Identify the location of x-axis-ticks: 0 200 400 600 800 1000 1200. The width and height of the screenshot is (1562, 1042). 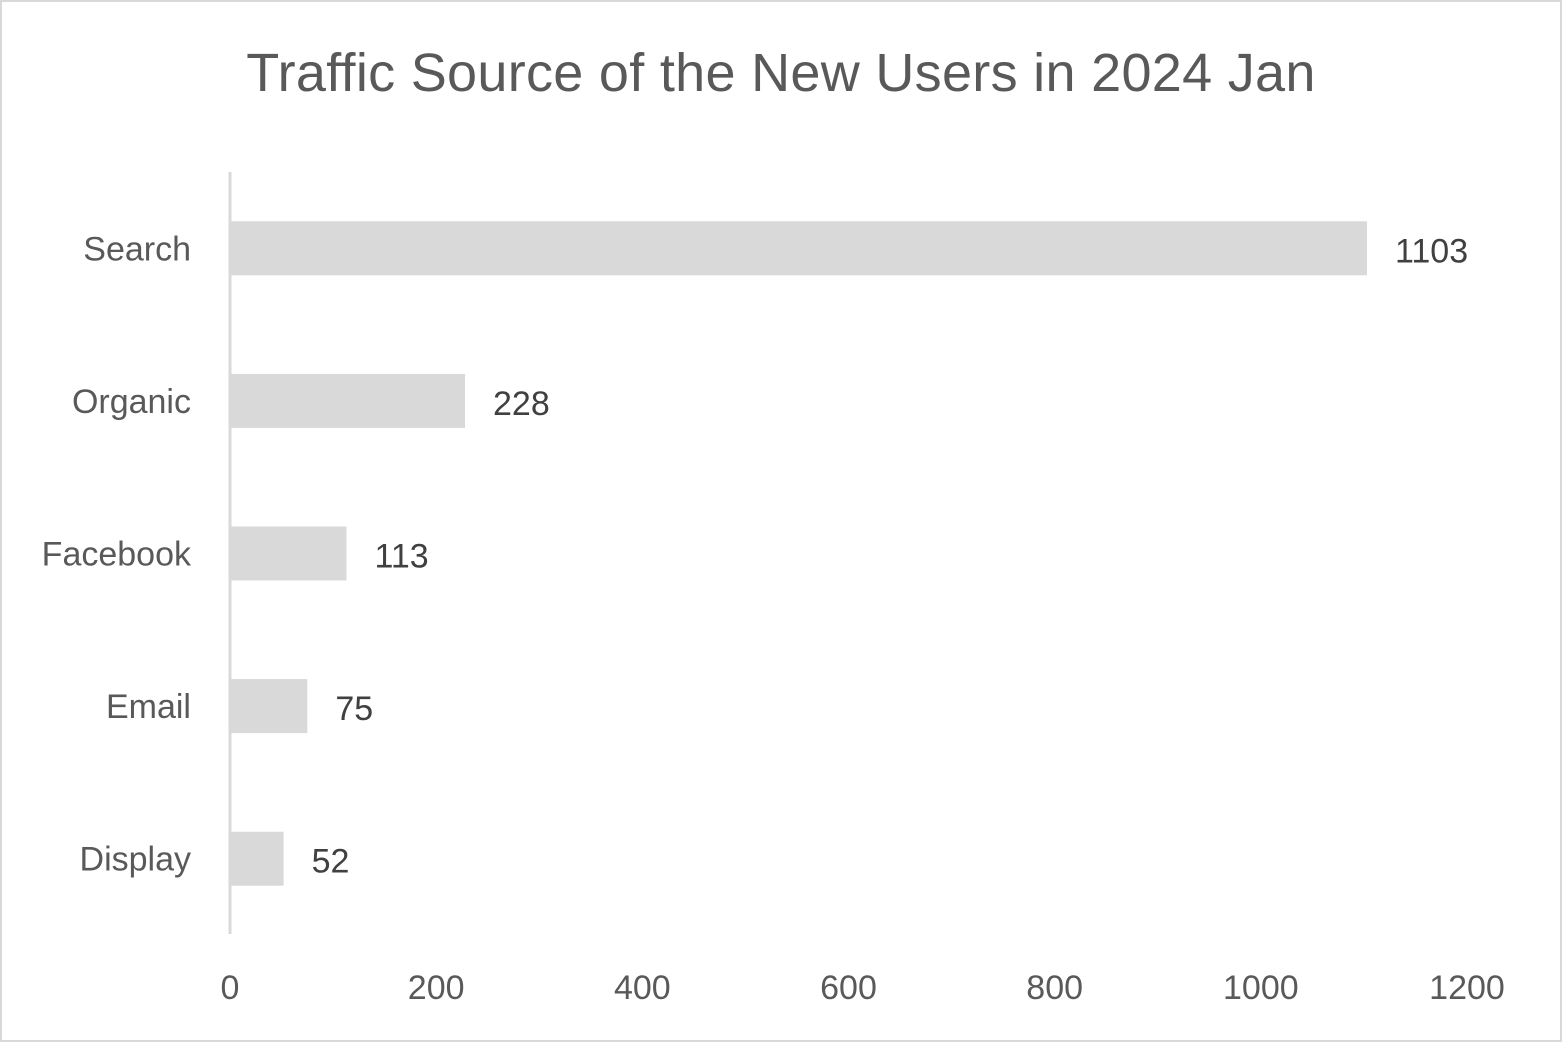
(863, 988).